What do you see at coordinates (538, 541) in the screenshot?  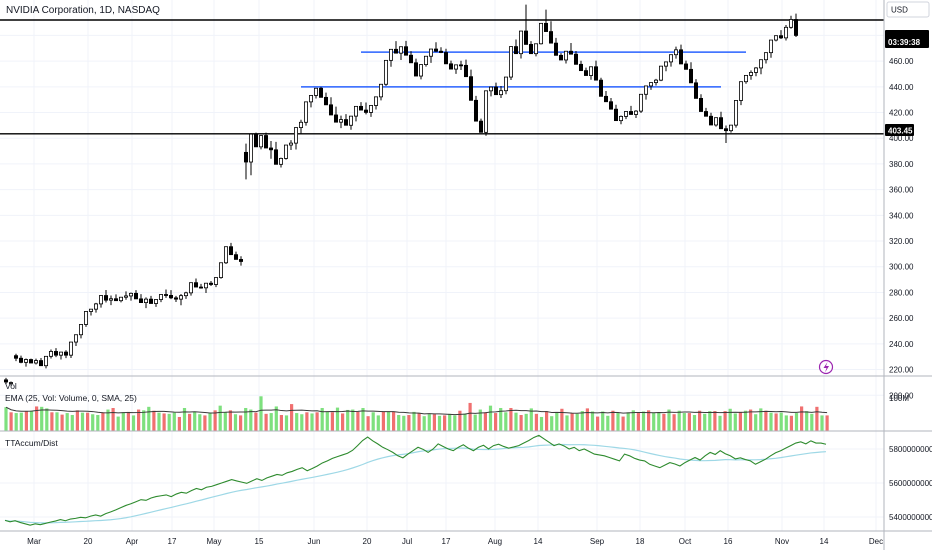 I see `time-tick-label: 14` at bounding box center [538, 541].